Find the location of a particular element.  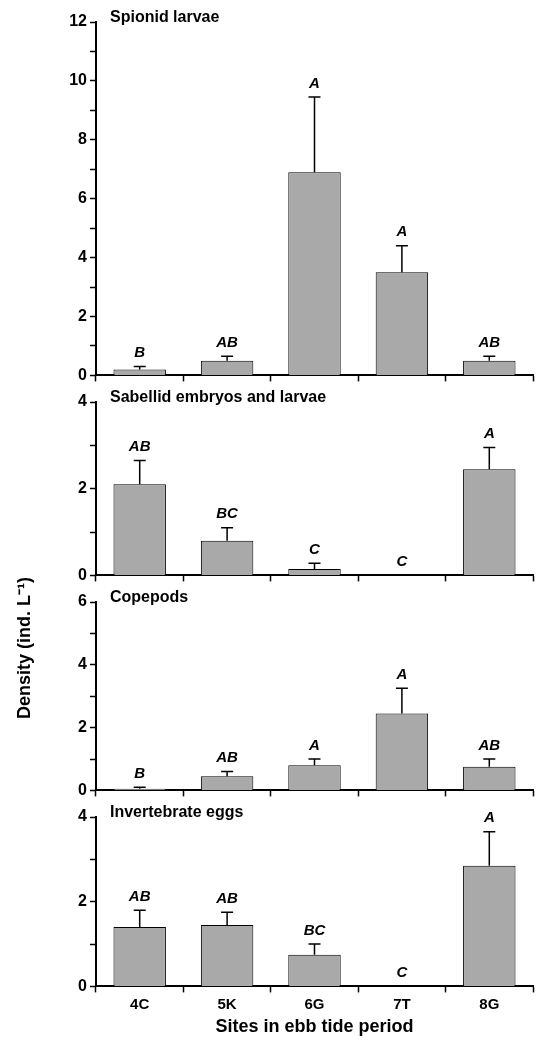

x-tick-label: 5K is located at coordinates (227, 1003).